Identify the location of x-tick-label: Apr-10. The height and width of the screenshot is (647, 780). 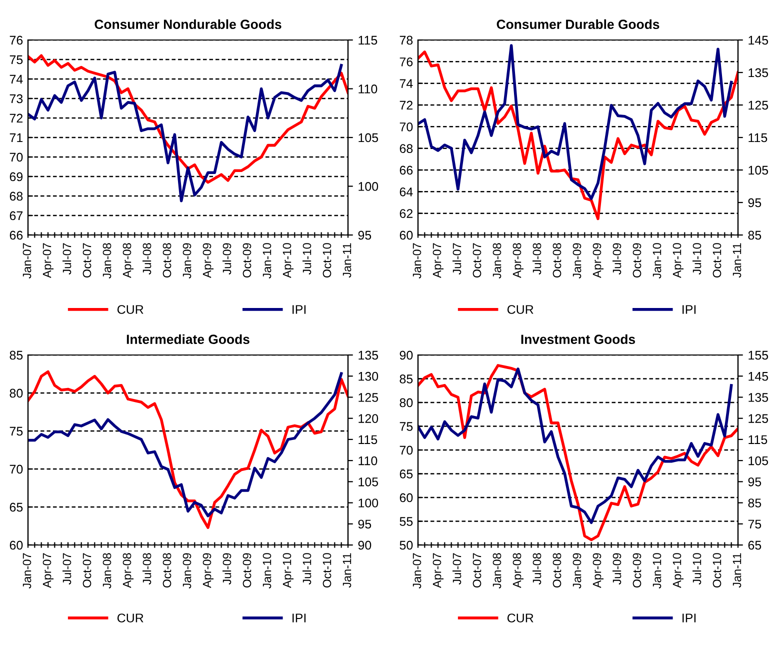
(288, 570).